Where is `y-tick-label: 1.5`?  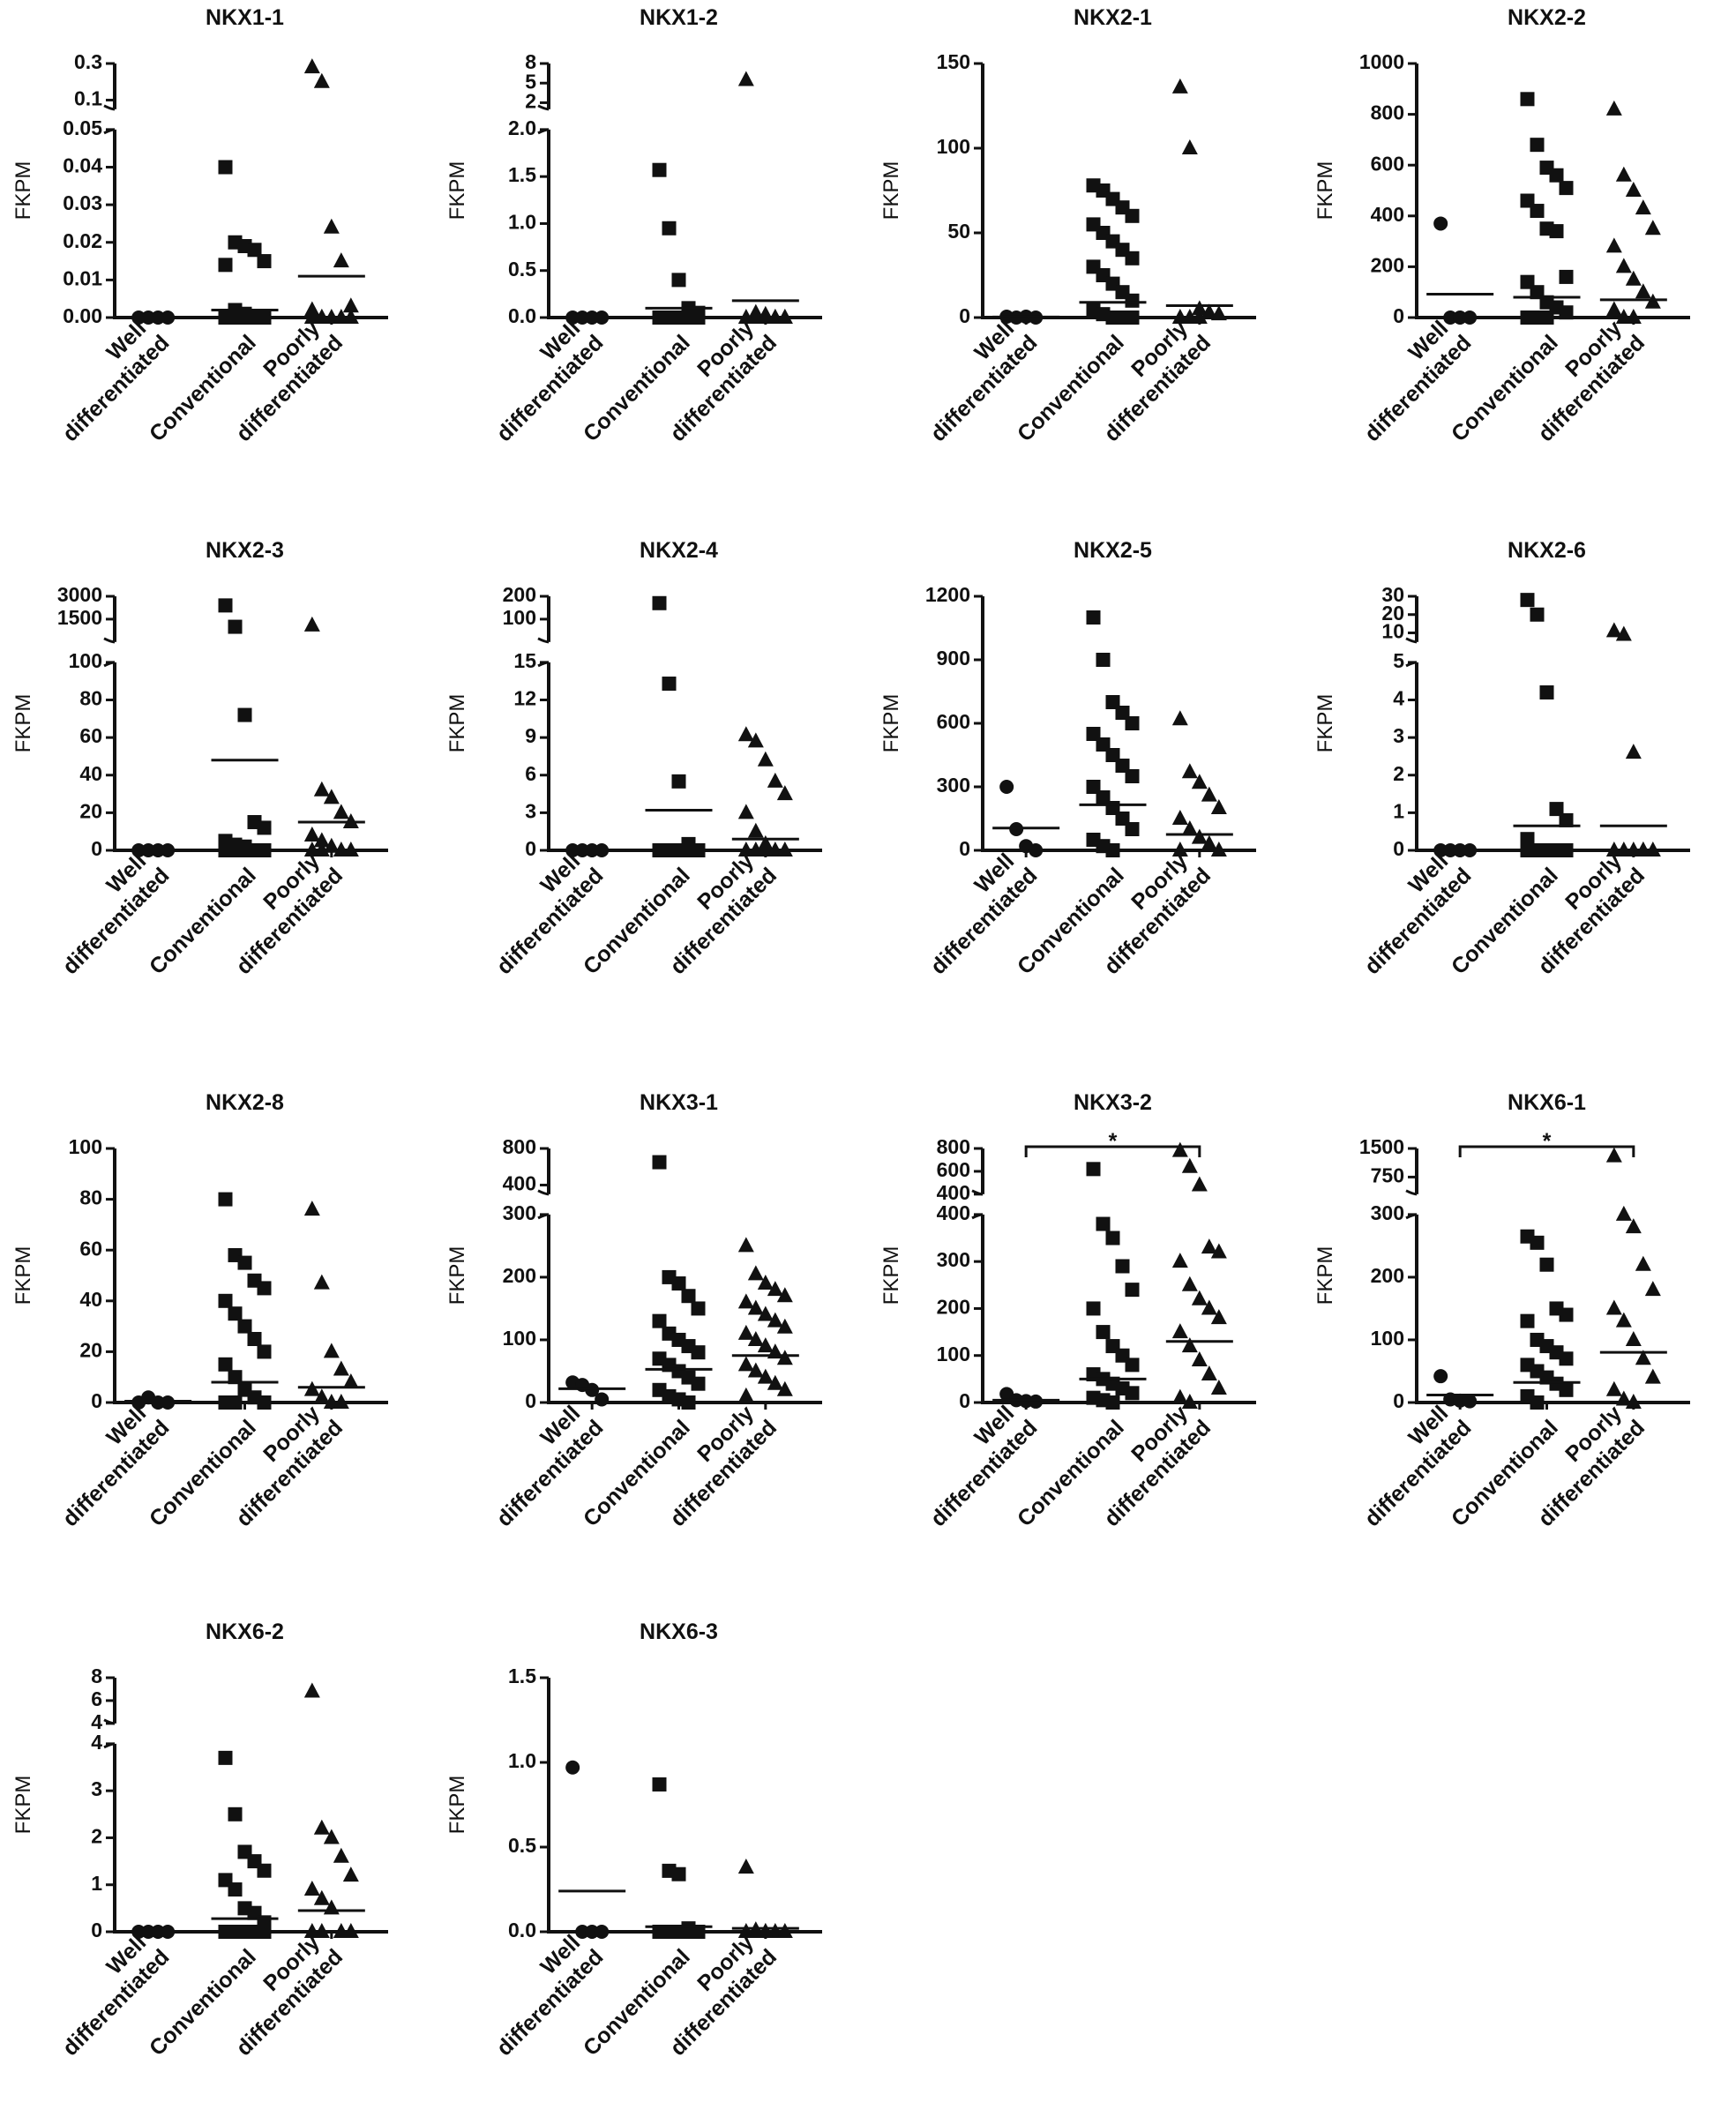 y-tick-label: 1.5 is located at coordinates (522, 174).